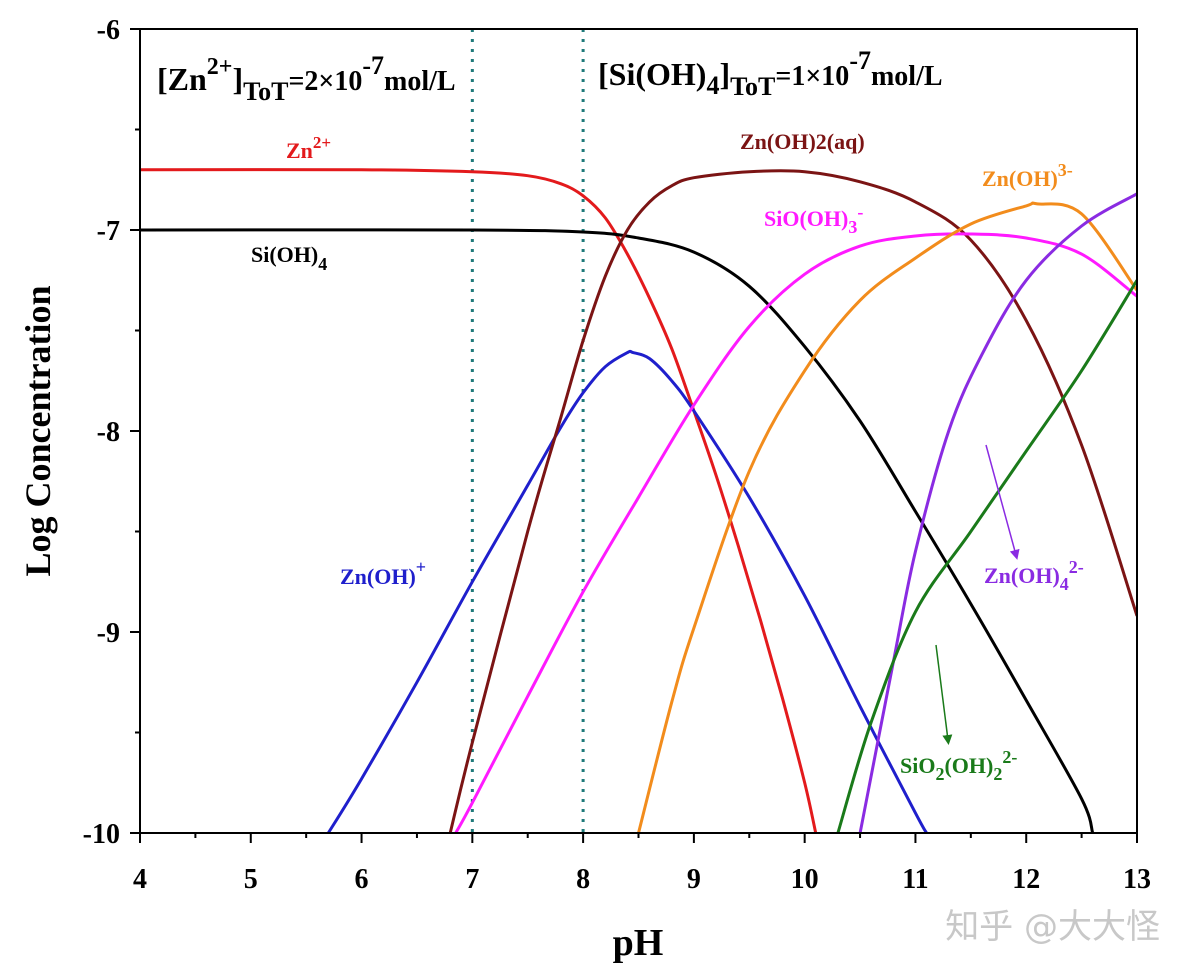  What do you see at coordinates (1027, 175) in the screenshot?
I see `label-zn-oh-3-minus: Zn(OH)3-` at bounding box center [1027, 175].